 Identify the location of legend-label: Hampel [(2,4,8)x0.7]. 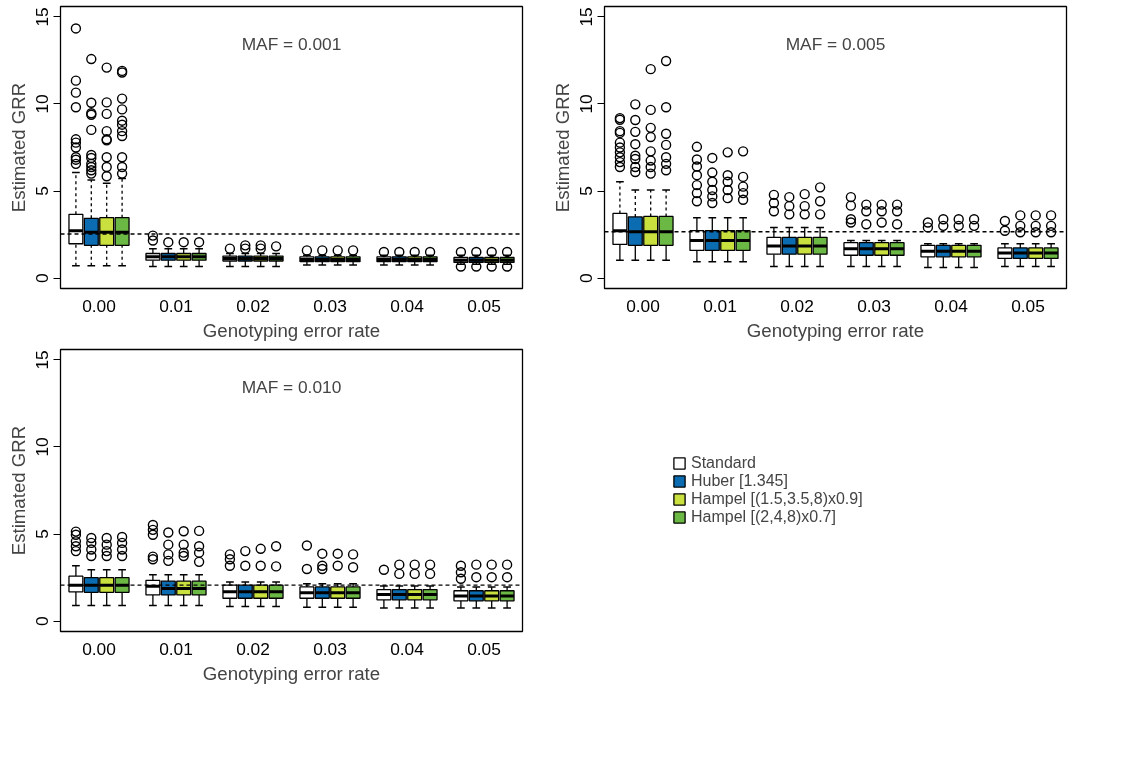
(763, 517).